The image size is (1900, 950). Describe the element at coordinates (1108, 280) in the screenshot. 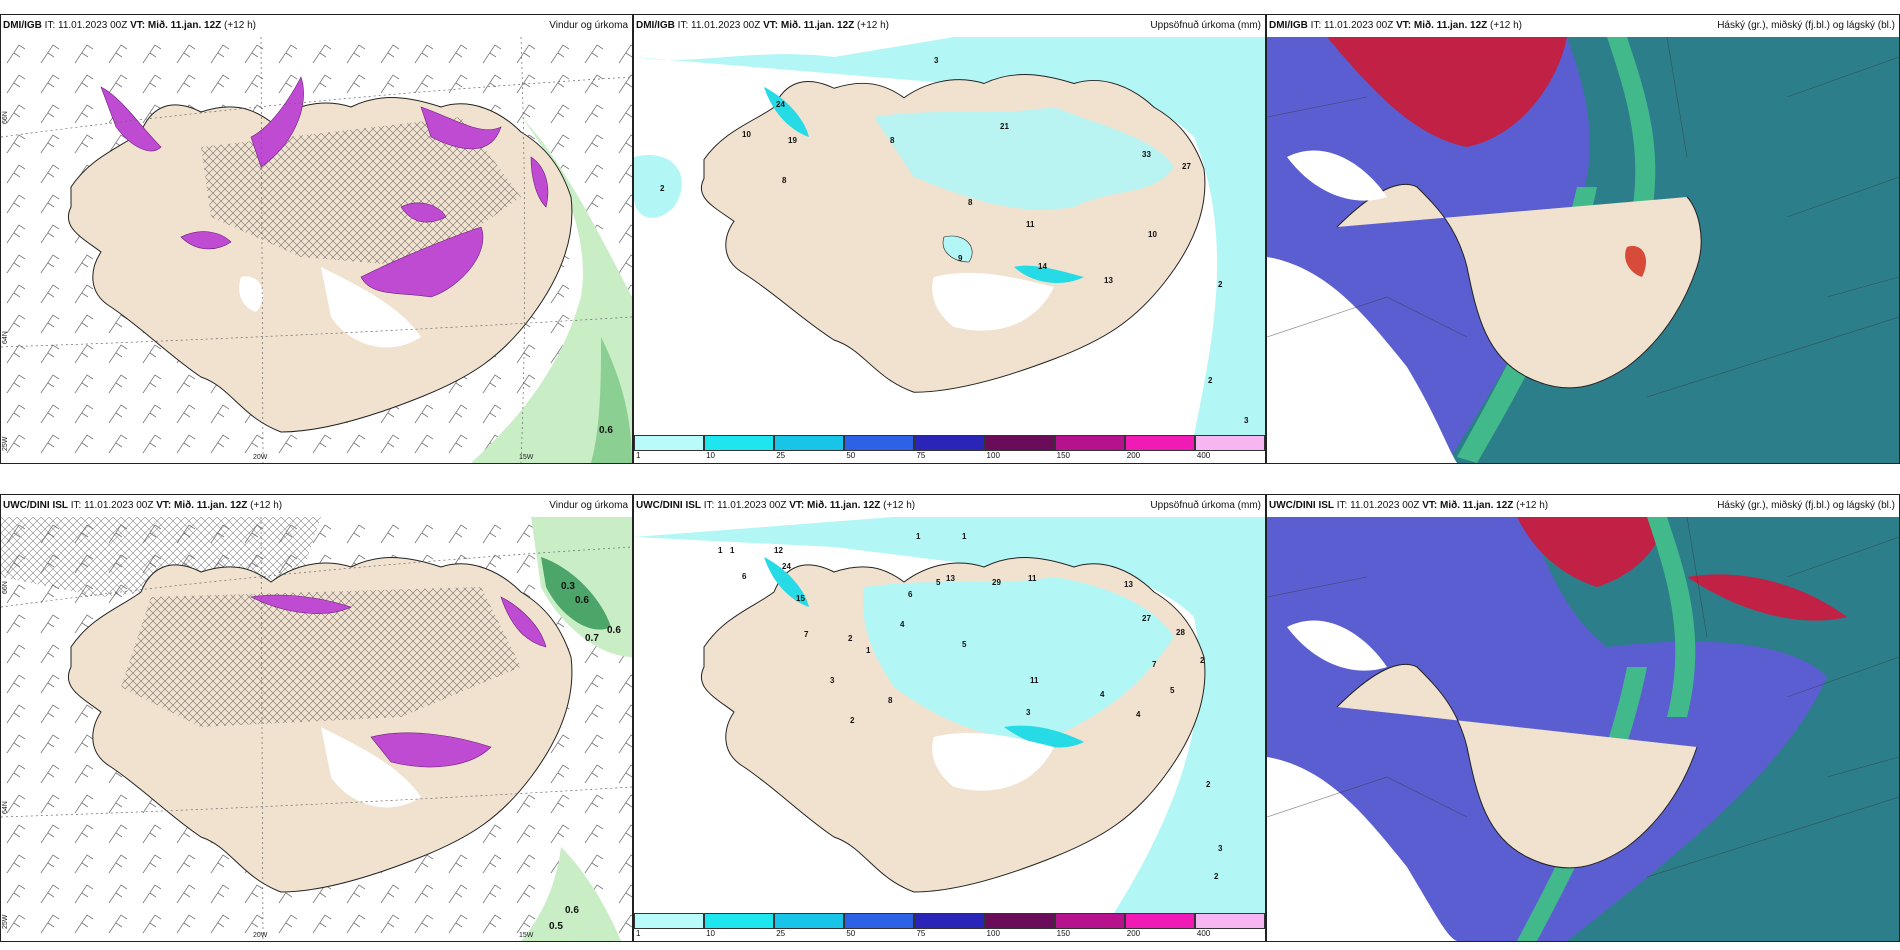

I see `precip-value: 13` at that location.